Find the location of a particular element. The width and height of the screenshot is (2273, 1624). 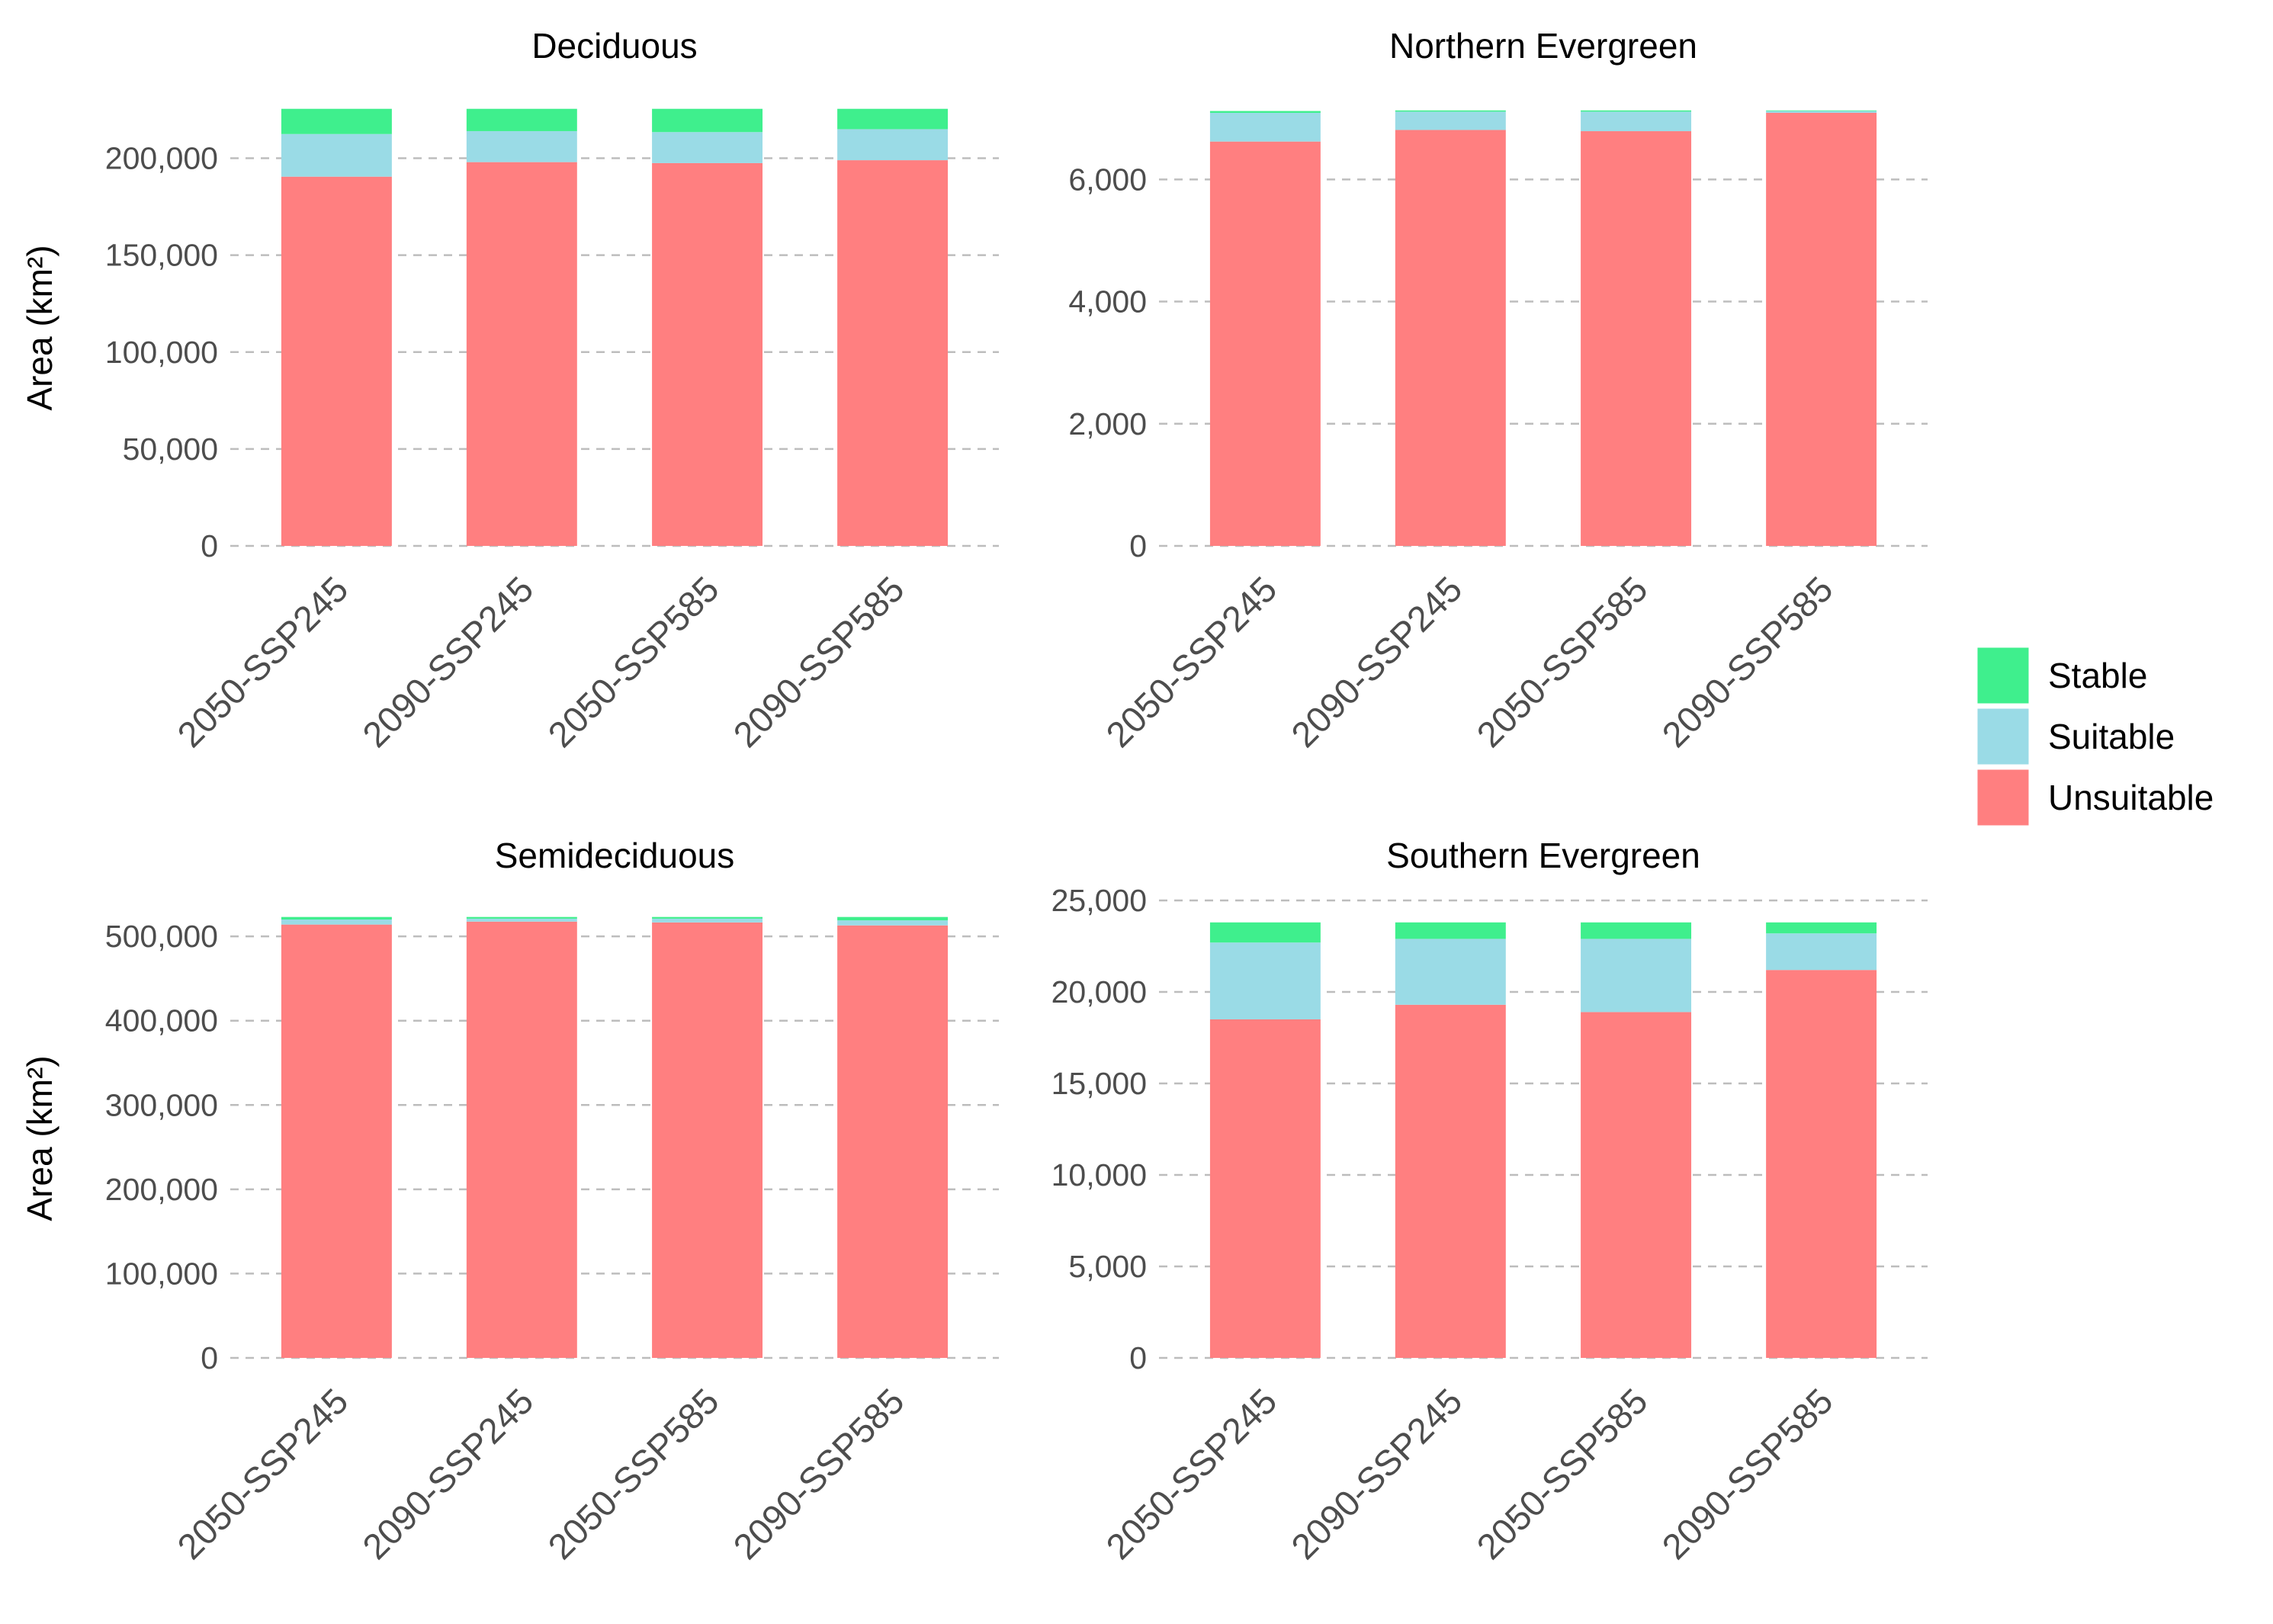

y-tick-label: 400,000 is located at coordinates (161, 1020).